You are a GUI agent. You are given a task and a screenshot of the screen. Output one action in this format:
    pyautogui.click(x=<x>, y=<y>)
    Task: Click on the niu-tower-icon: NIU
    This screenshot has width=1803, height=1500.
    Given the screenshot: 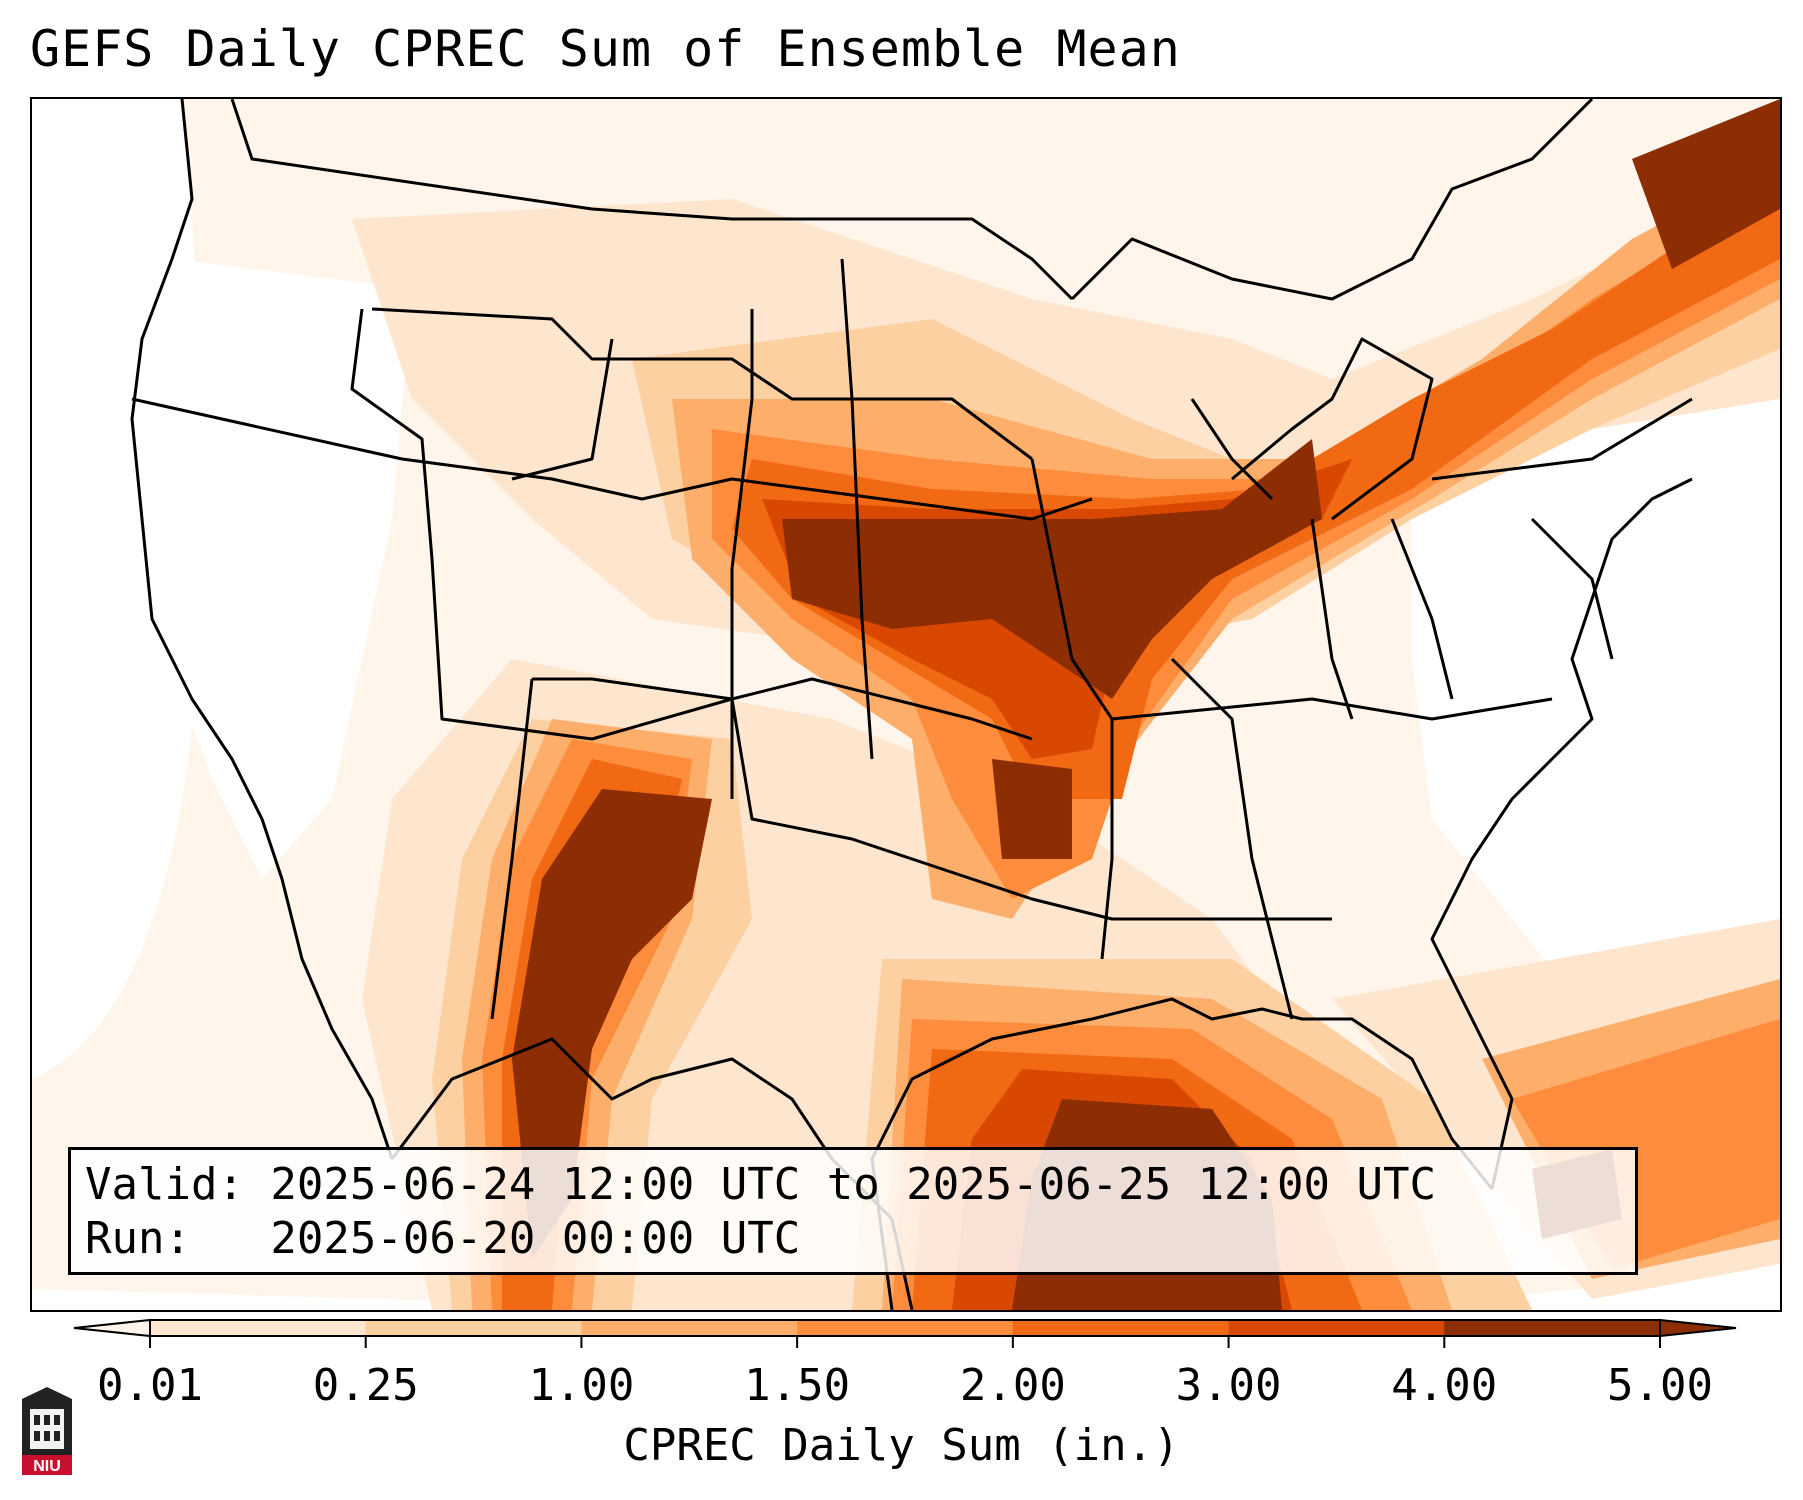 What is the action you would take?
    pyautogui.click(x=47, y=1431)
    